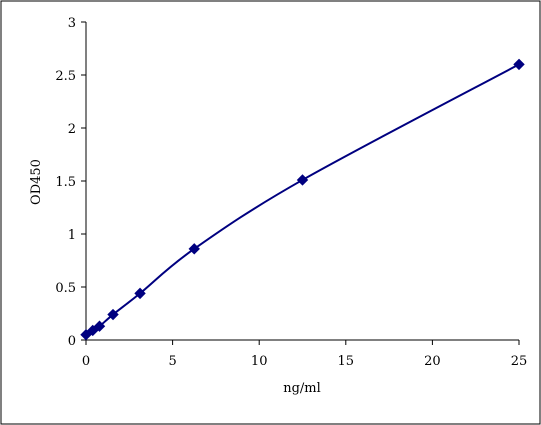  Describe the element at coordinates (432, 361) in the screenshot. I see `x-tick-label: 20` at that location.